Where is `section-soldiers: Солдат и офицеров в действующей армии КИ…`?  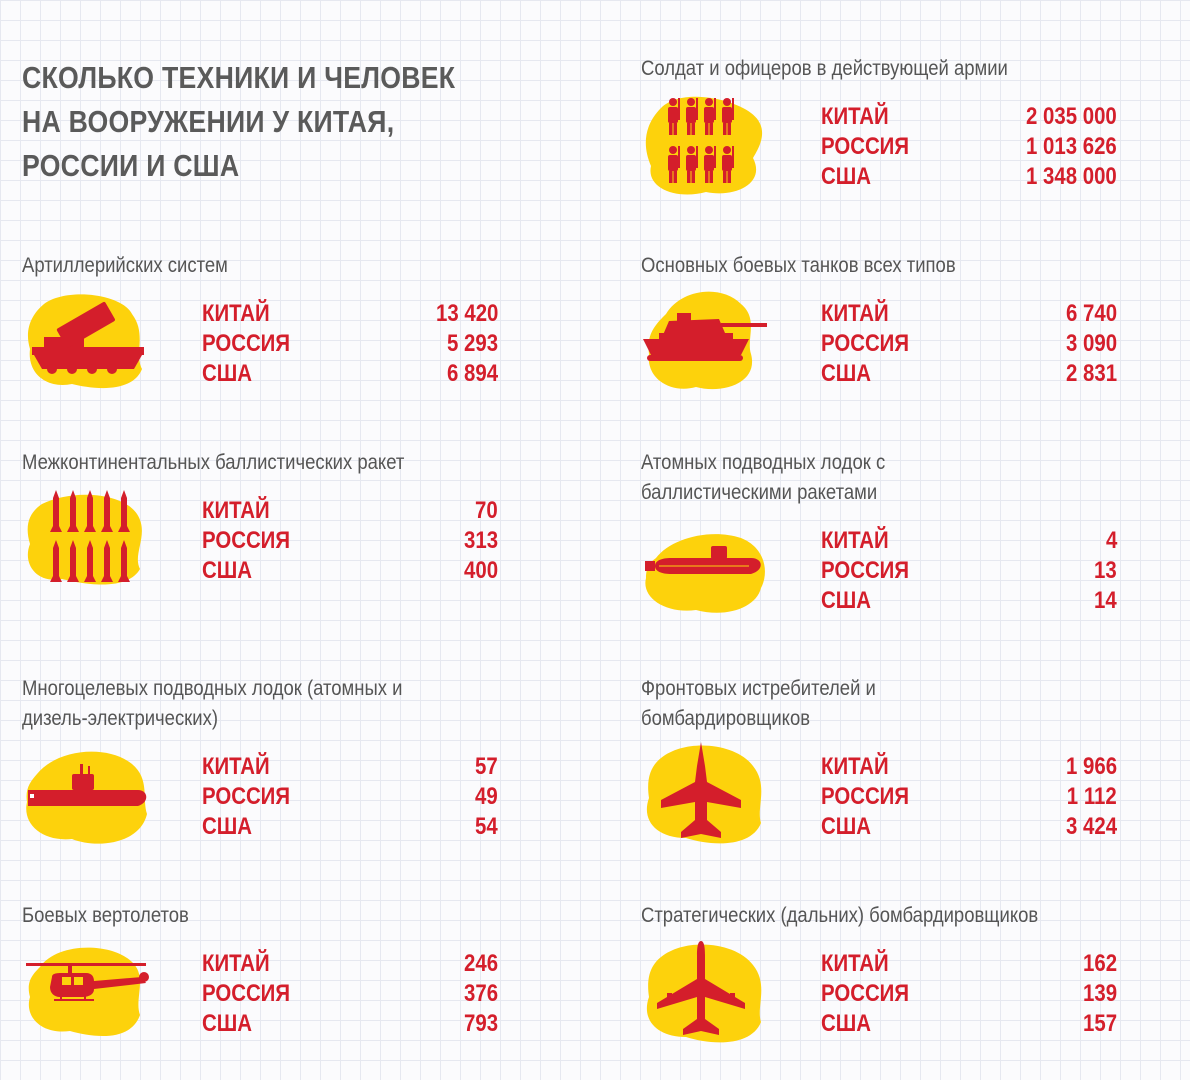 section-soldiers: Солдат и офицеров в действующей армии КИ… is located at coordinates (891, 124).